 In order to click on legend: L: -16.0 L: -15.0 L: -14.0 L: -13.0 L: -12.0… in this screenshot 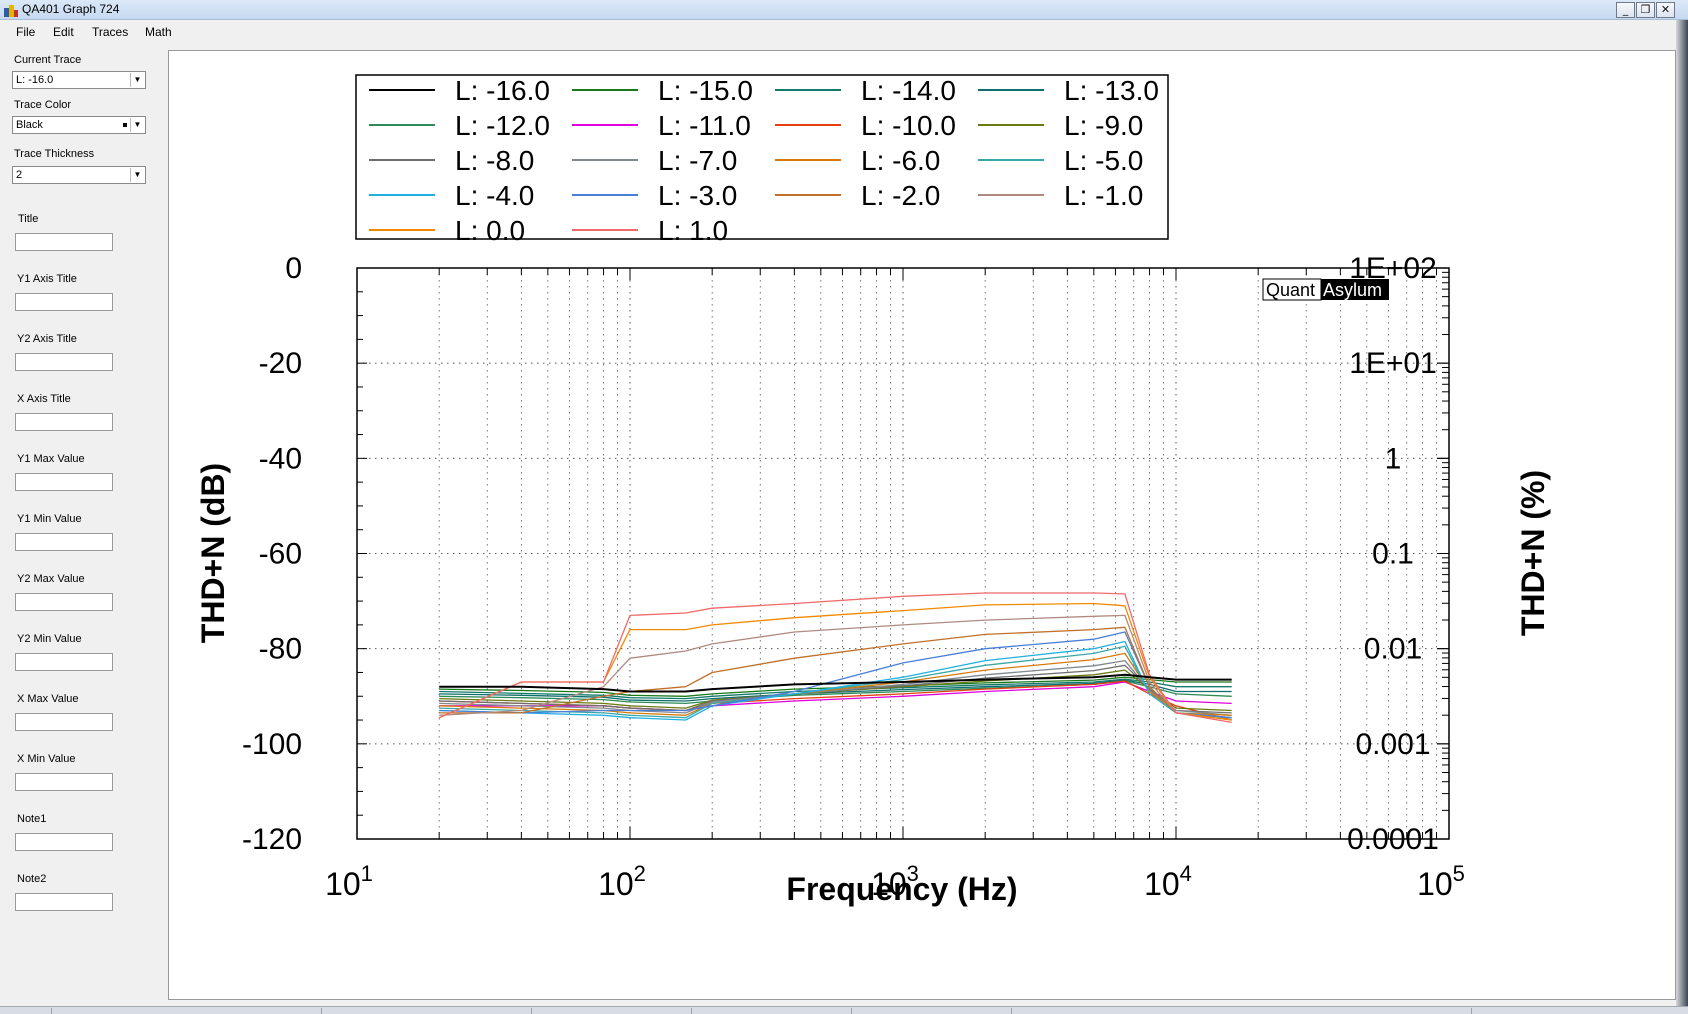, I will do `click(762, 160)`.